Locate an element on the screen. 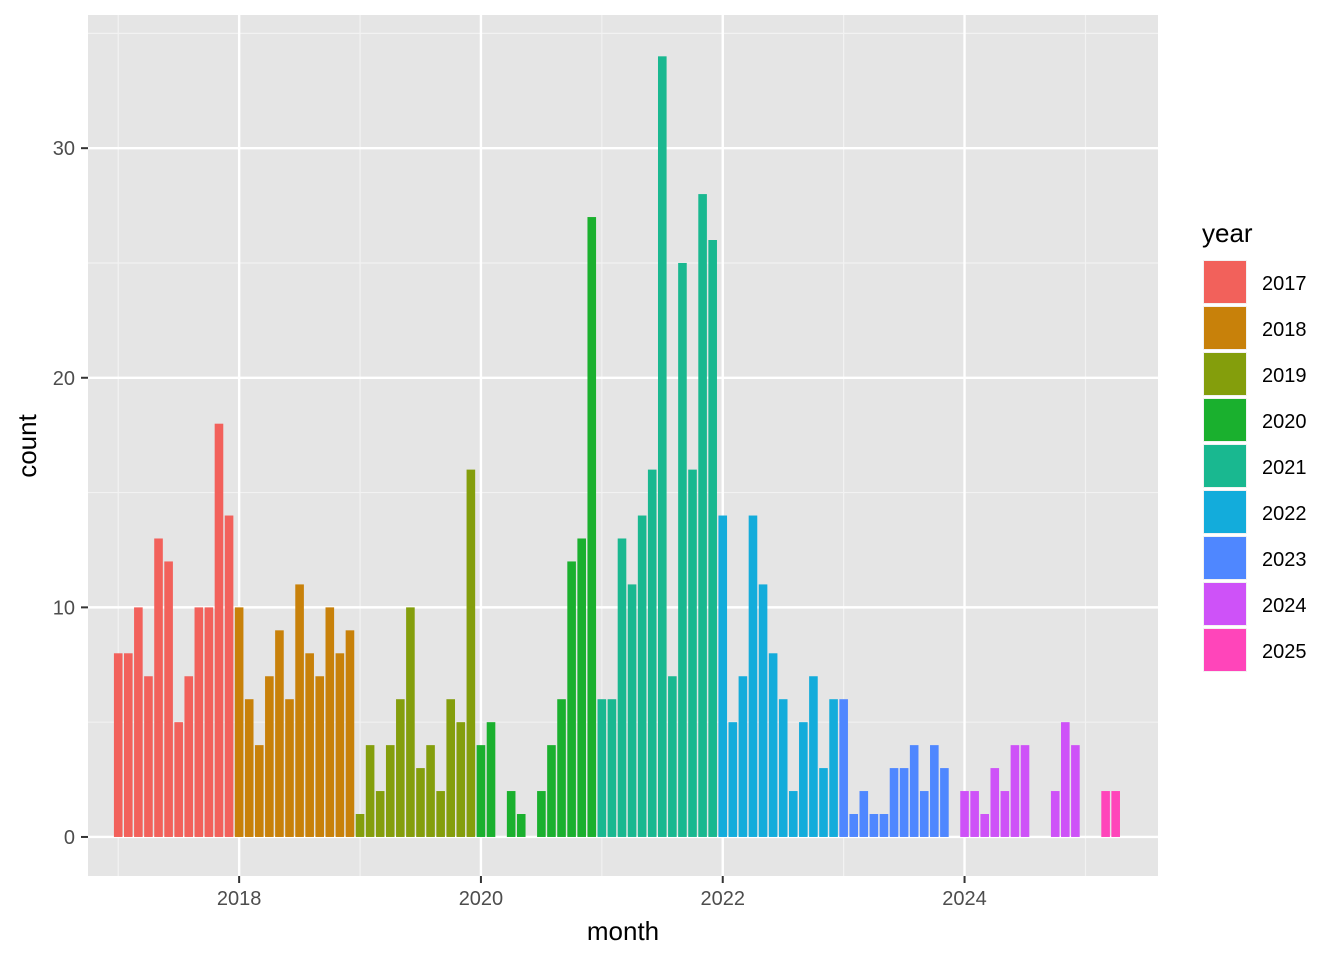  legend-label: 2018 is located at coordinates (1284, 330).